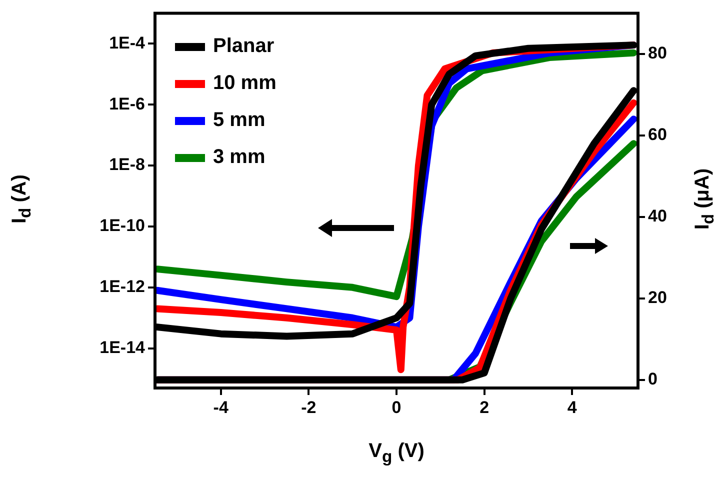 The height and width of the screenshot is (482, 725). What do you see at coordinates (244, 83) in the screenshot?
I see `legend-label: 10 mm` at bounding box center [244, 83].